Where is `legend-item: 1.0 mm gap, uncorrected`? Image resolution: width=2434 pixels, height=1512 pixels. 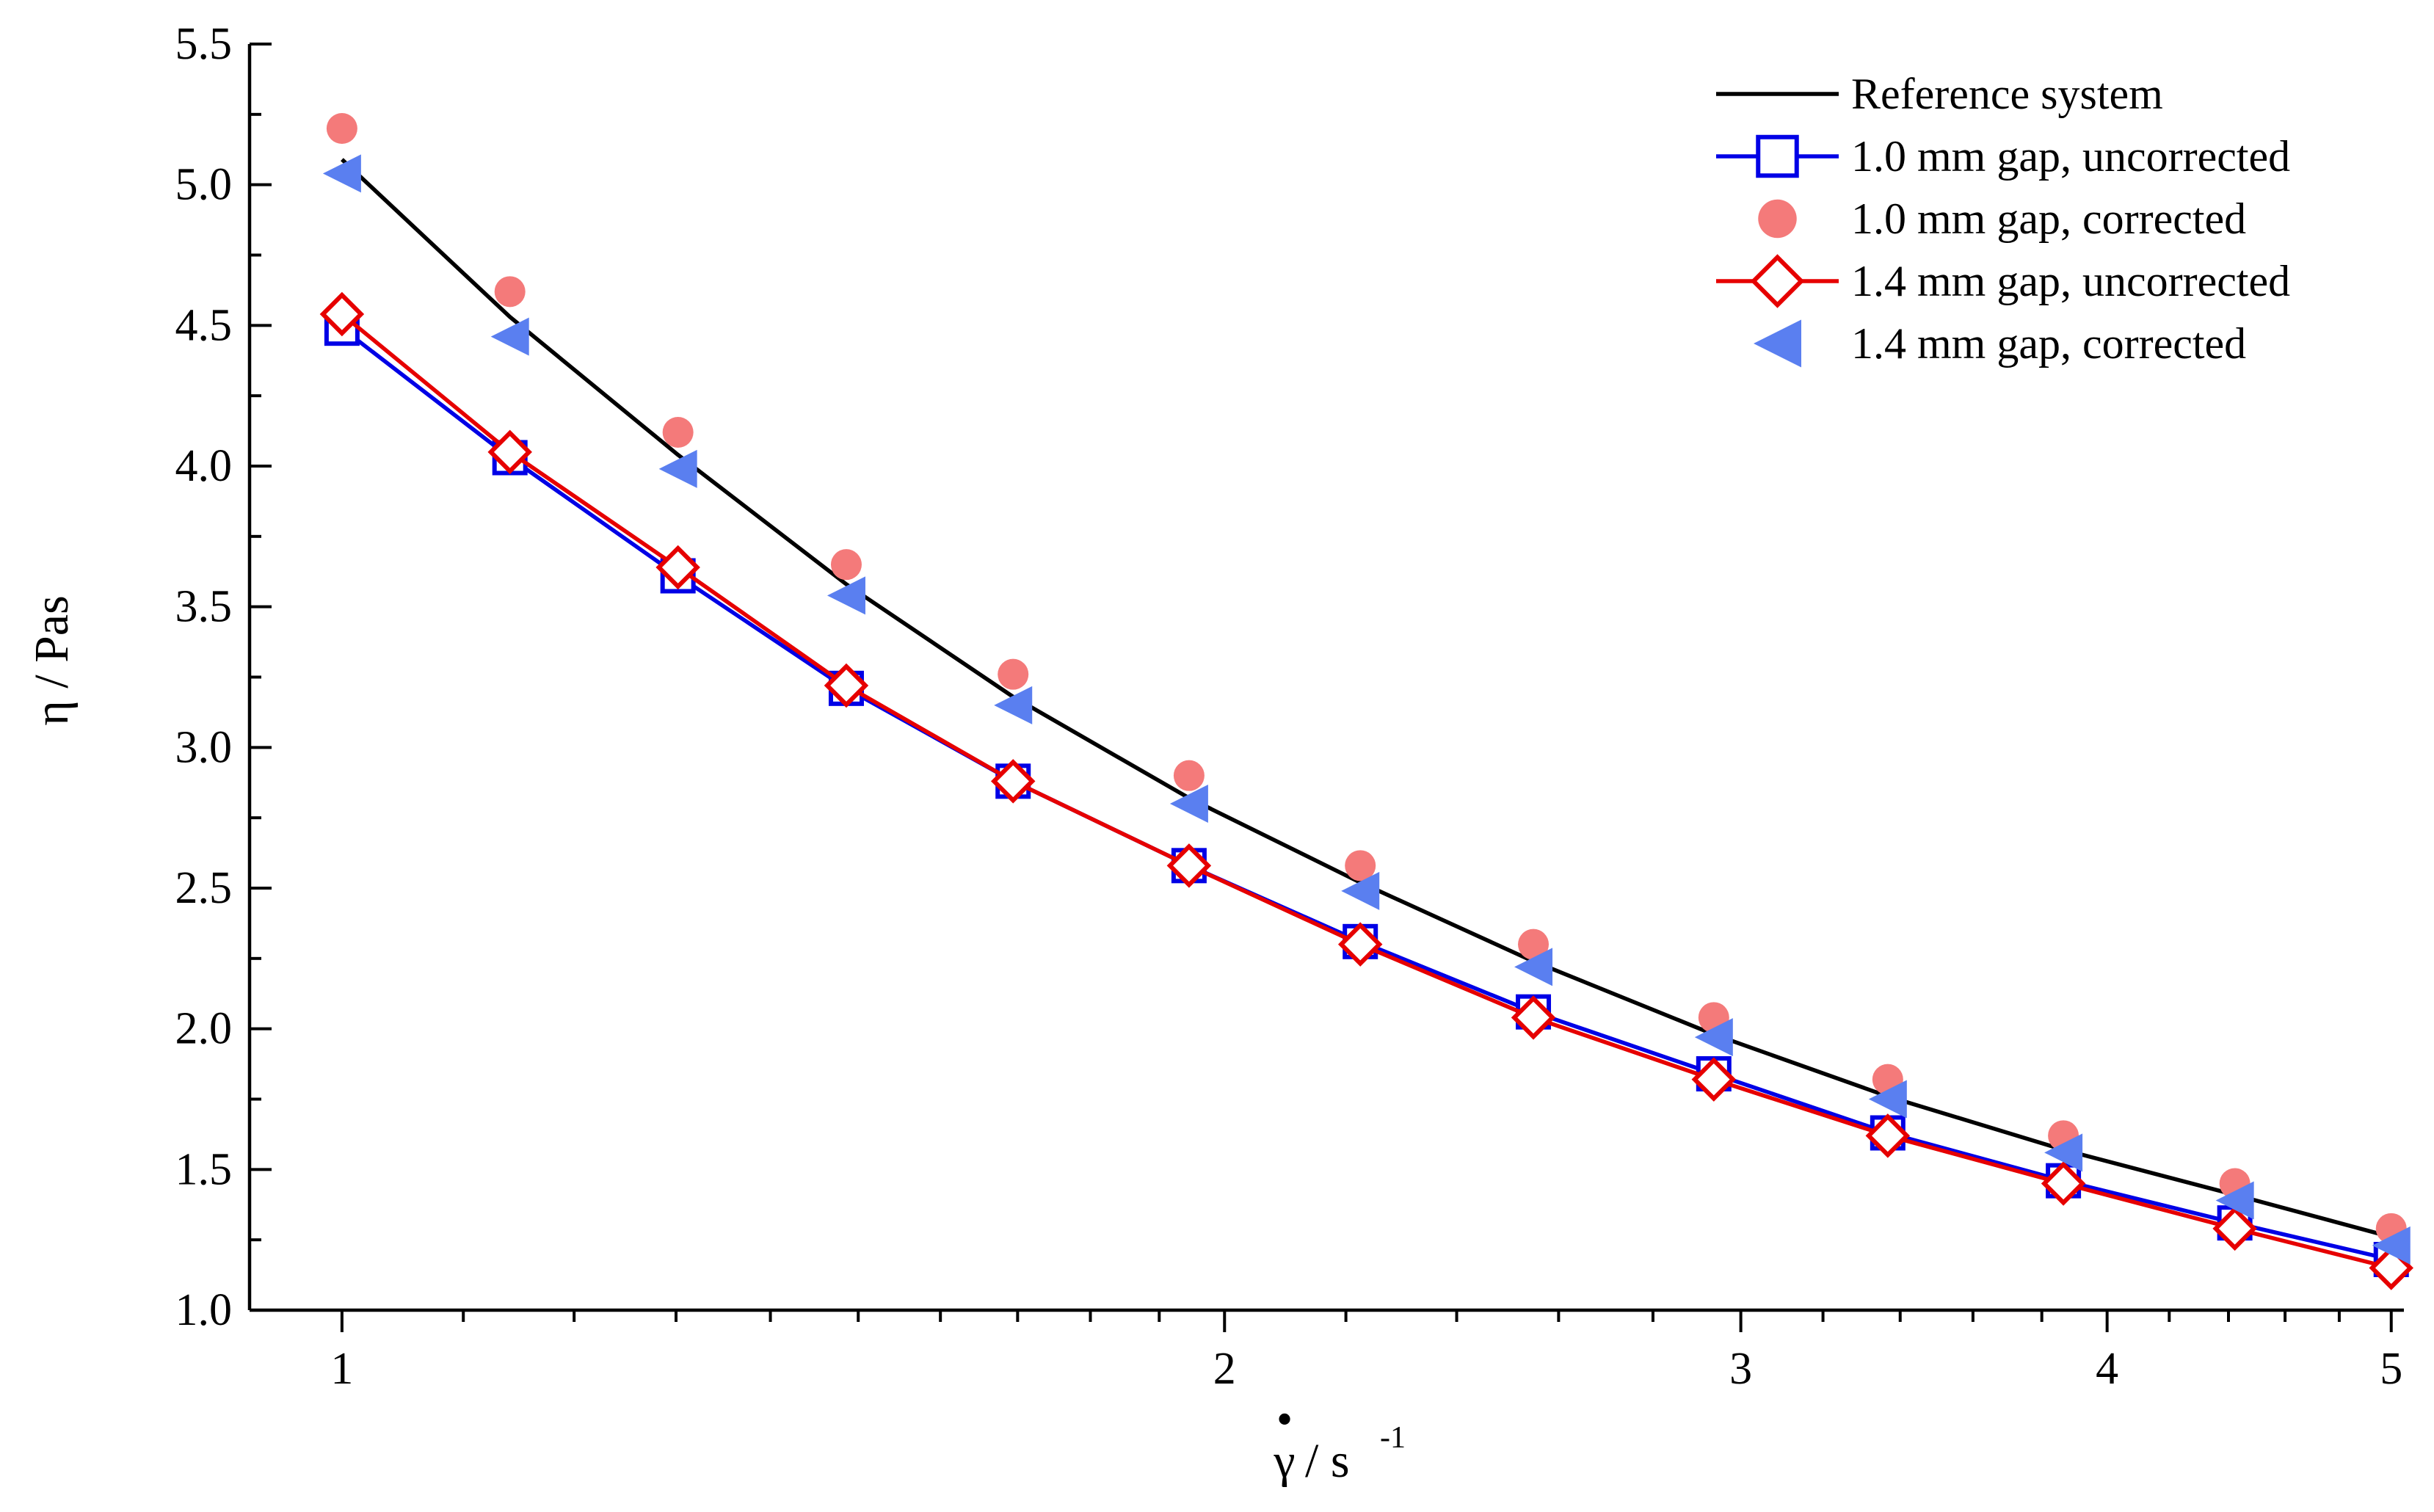
legend-item: 1.0 mm gap, uncorrected is located at coordinates (2003, 156).